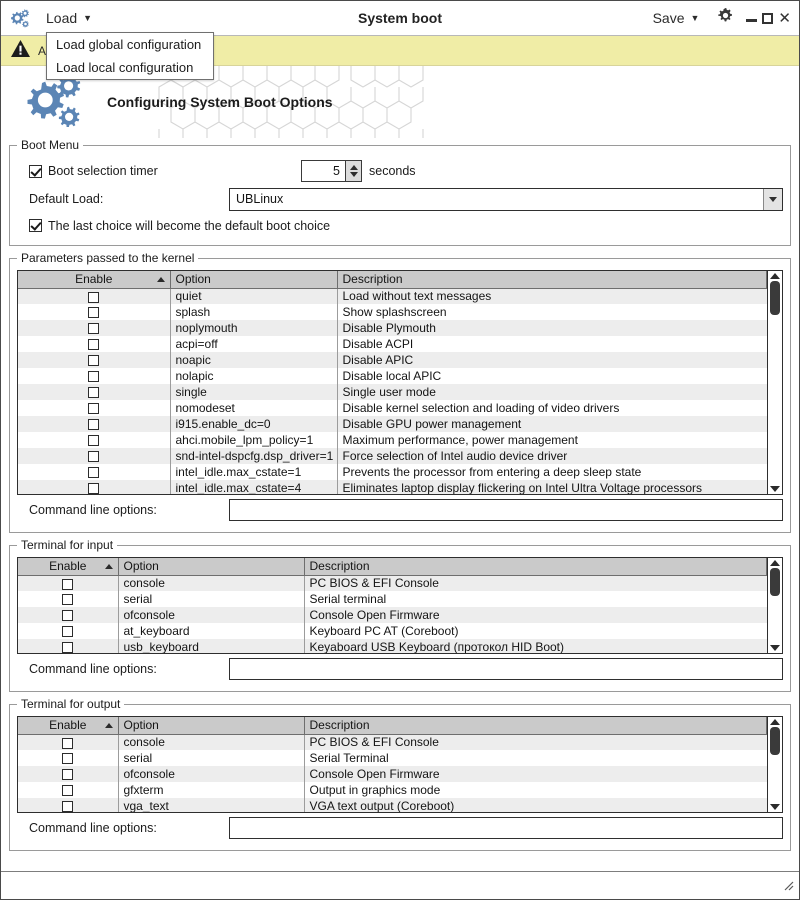 Image resolution: width=800 pixels, height=900 pixels. Describe the element at coordinates (392, 376) in the screenshot. I see `table-row: nolapic Disable local APIC` at that location.